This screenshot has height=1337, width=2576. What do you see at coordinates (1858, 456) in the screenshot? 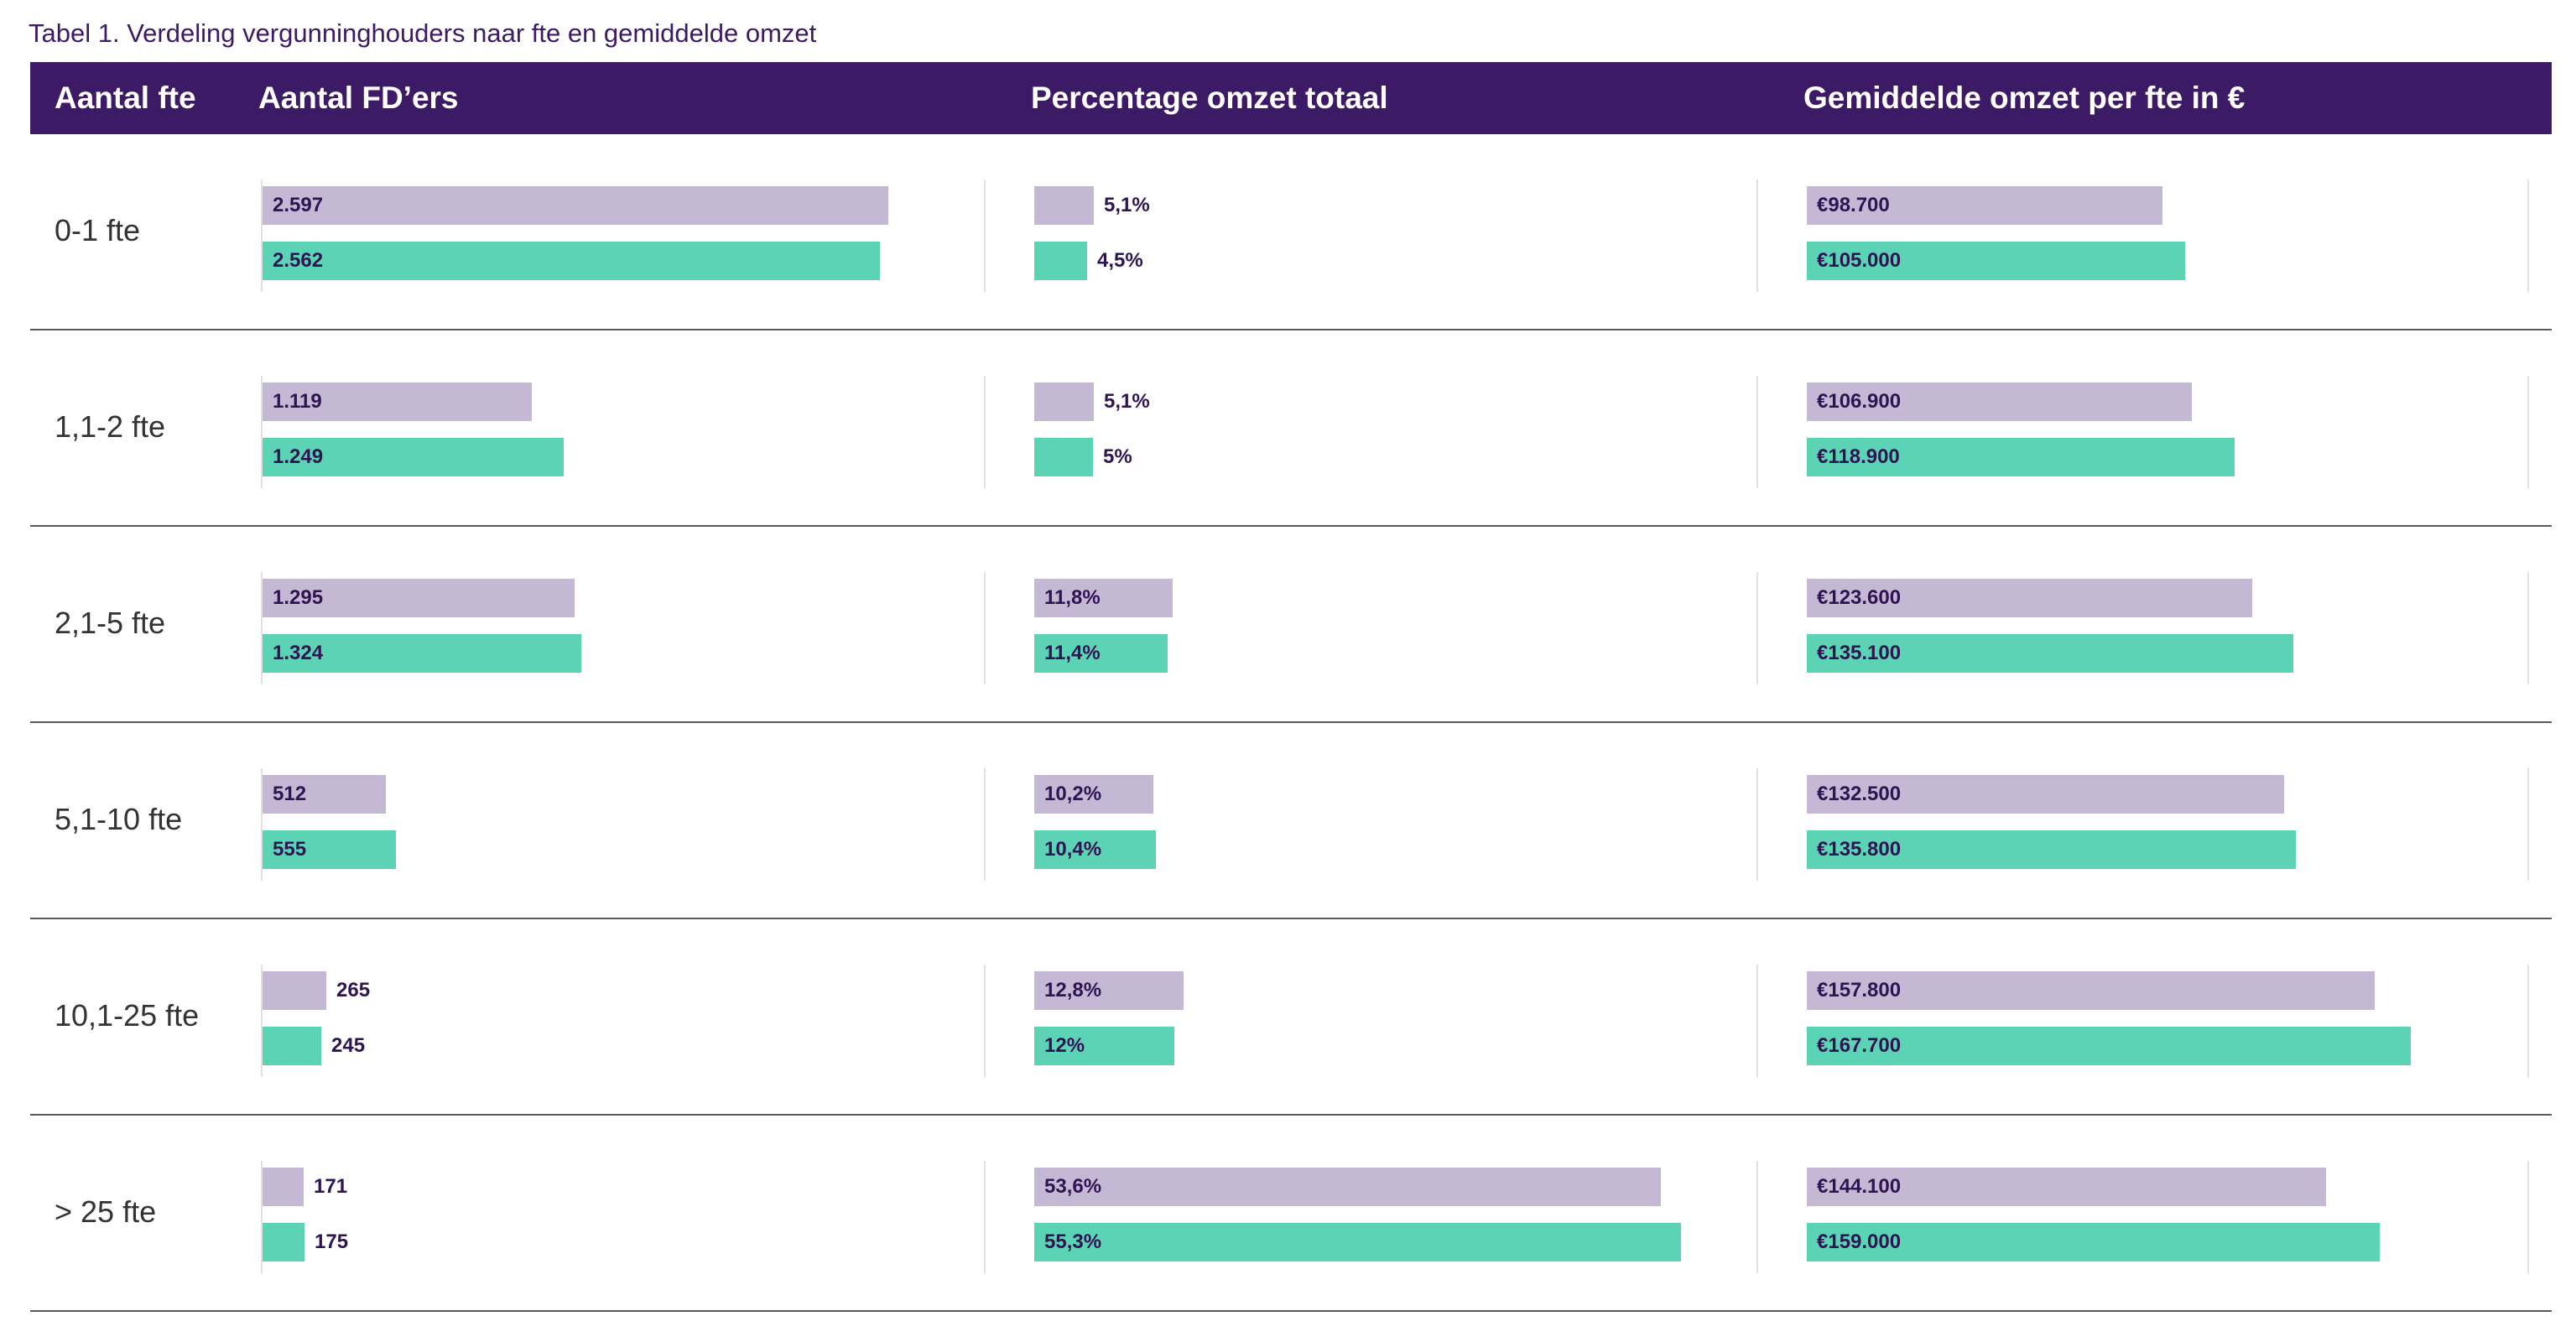
I see `bar-value-label: €118.900` at bounding box center [1858, 456].